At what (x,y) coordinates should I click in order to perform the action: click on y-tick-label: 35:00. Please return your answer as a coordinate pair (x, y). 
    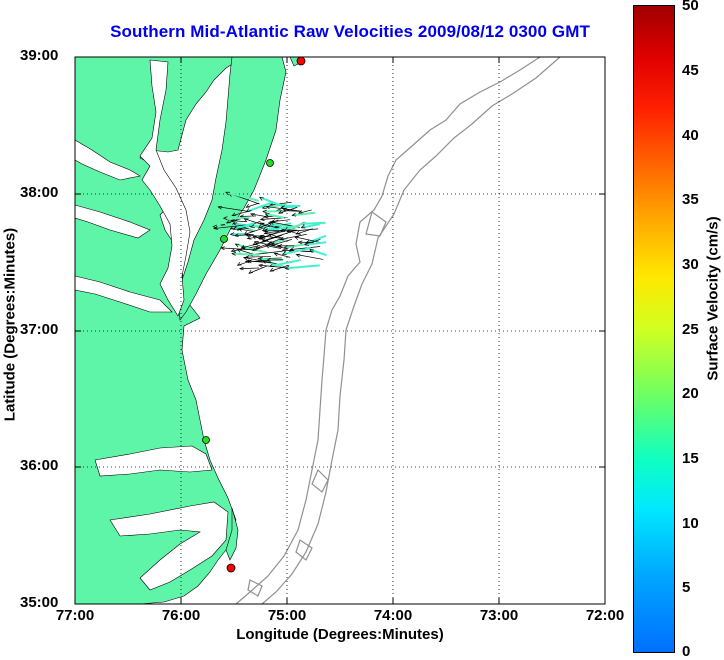
    Looking at the image, I should click on (45, 602).